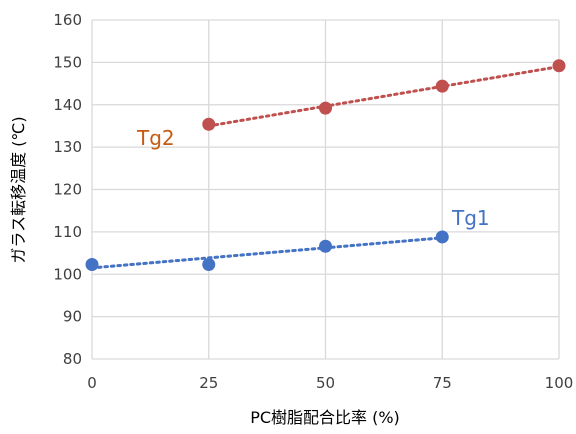 The width and height of the screenshot is (576, 434). Describe the element at coordinates (67, 20) in the screenshot. I see `y-tick-label: 160` at that location.